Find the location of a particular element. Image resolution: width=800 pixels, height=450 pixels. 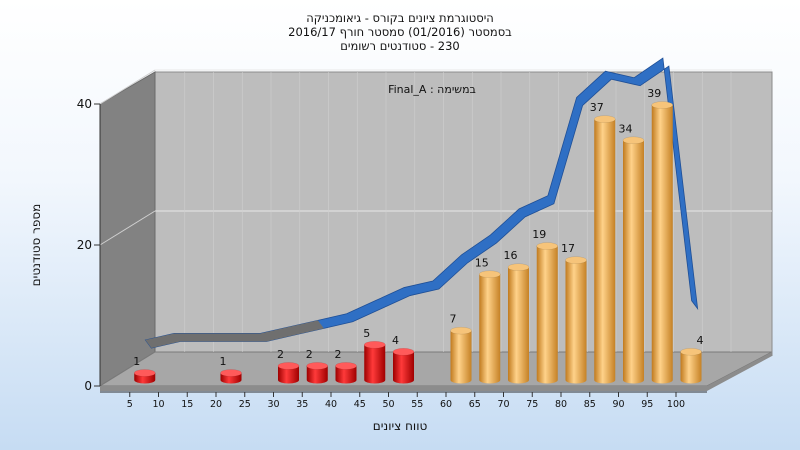

x-tick-label: 50 is located at coordinates (388, 404).